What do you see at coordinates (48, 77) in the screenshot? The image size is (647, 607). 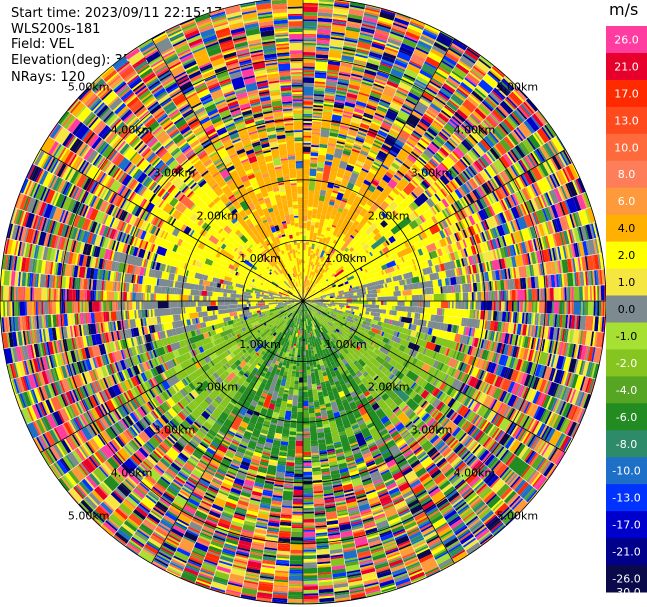 I see `nrays-label: NRays: 120` at bounding box center [48, 77].